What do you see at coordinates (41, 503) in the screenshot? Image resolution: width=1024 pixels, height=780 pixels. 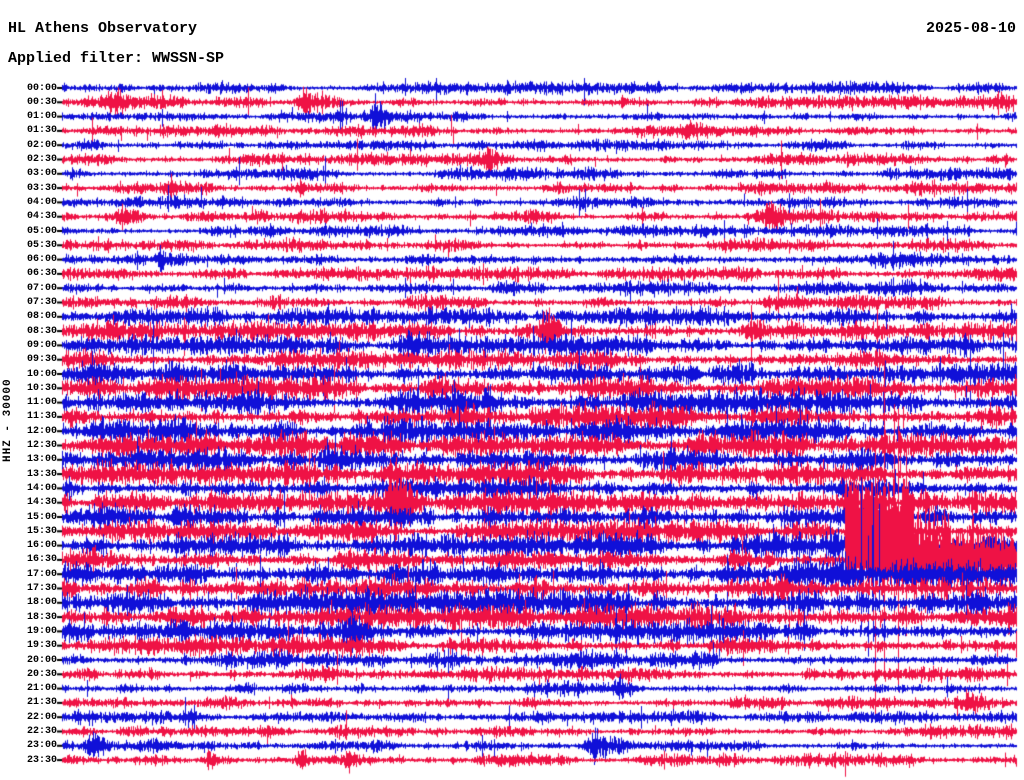 I see `time-label: 14:30` at bounding box center [41, 503].